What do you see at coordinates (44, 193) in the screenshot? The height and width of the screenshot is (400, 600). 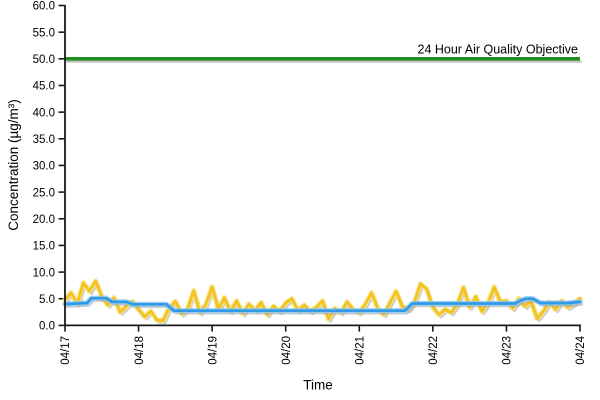 I see `y-tick-label: 25.0` at bounding box center [44, 193].